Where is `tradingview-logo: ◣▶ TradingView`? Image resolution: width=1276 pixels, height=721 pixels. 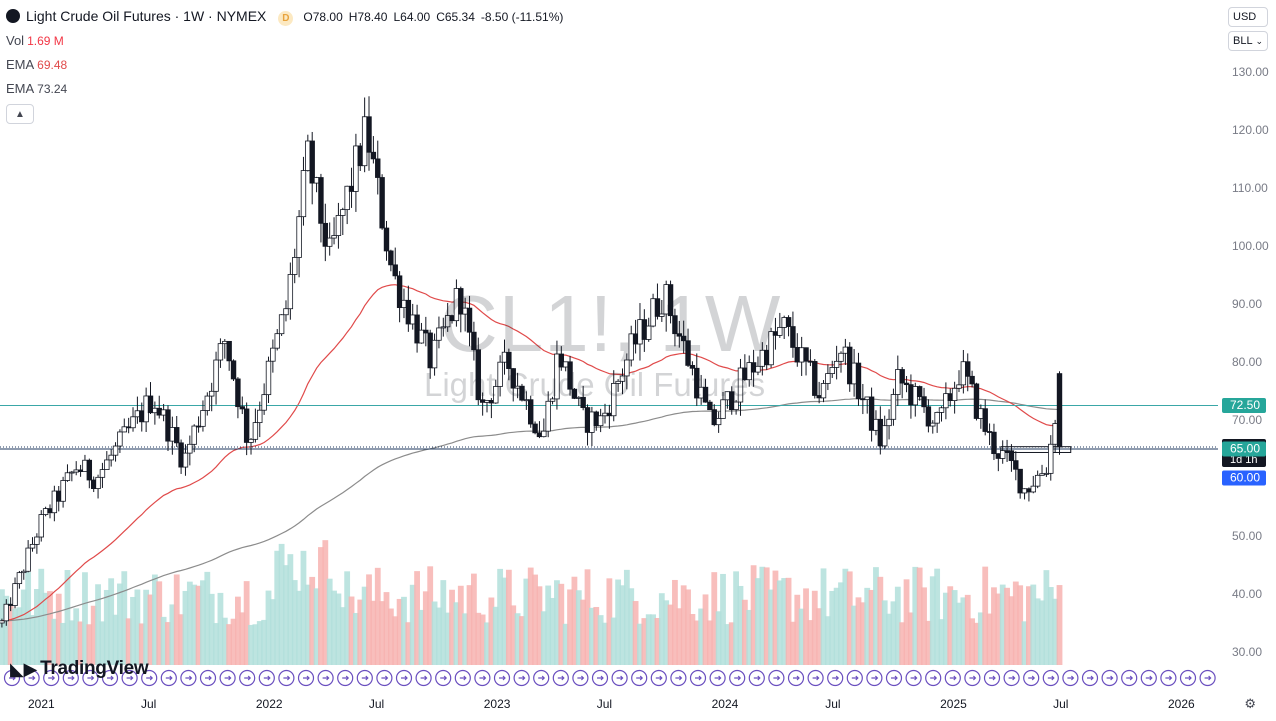 tradingview-logo: ◣▶ TradingView is located at coordinates (79, 669).